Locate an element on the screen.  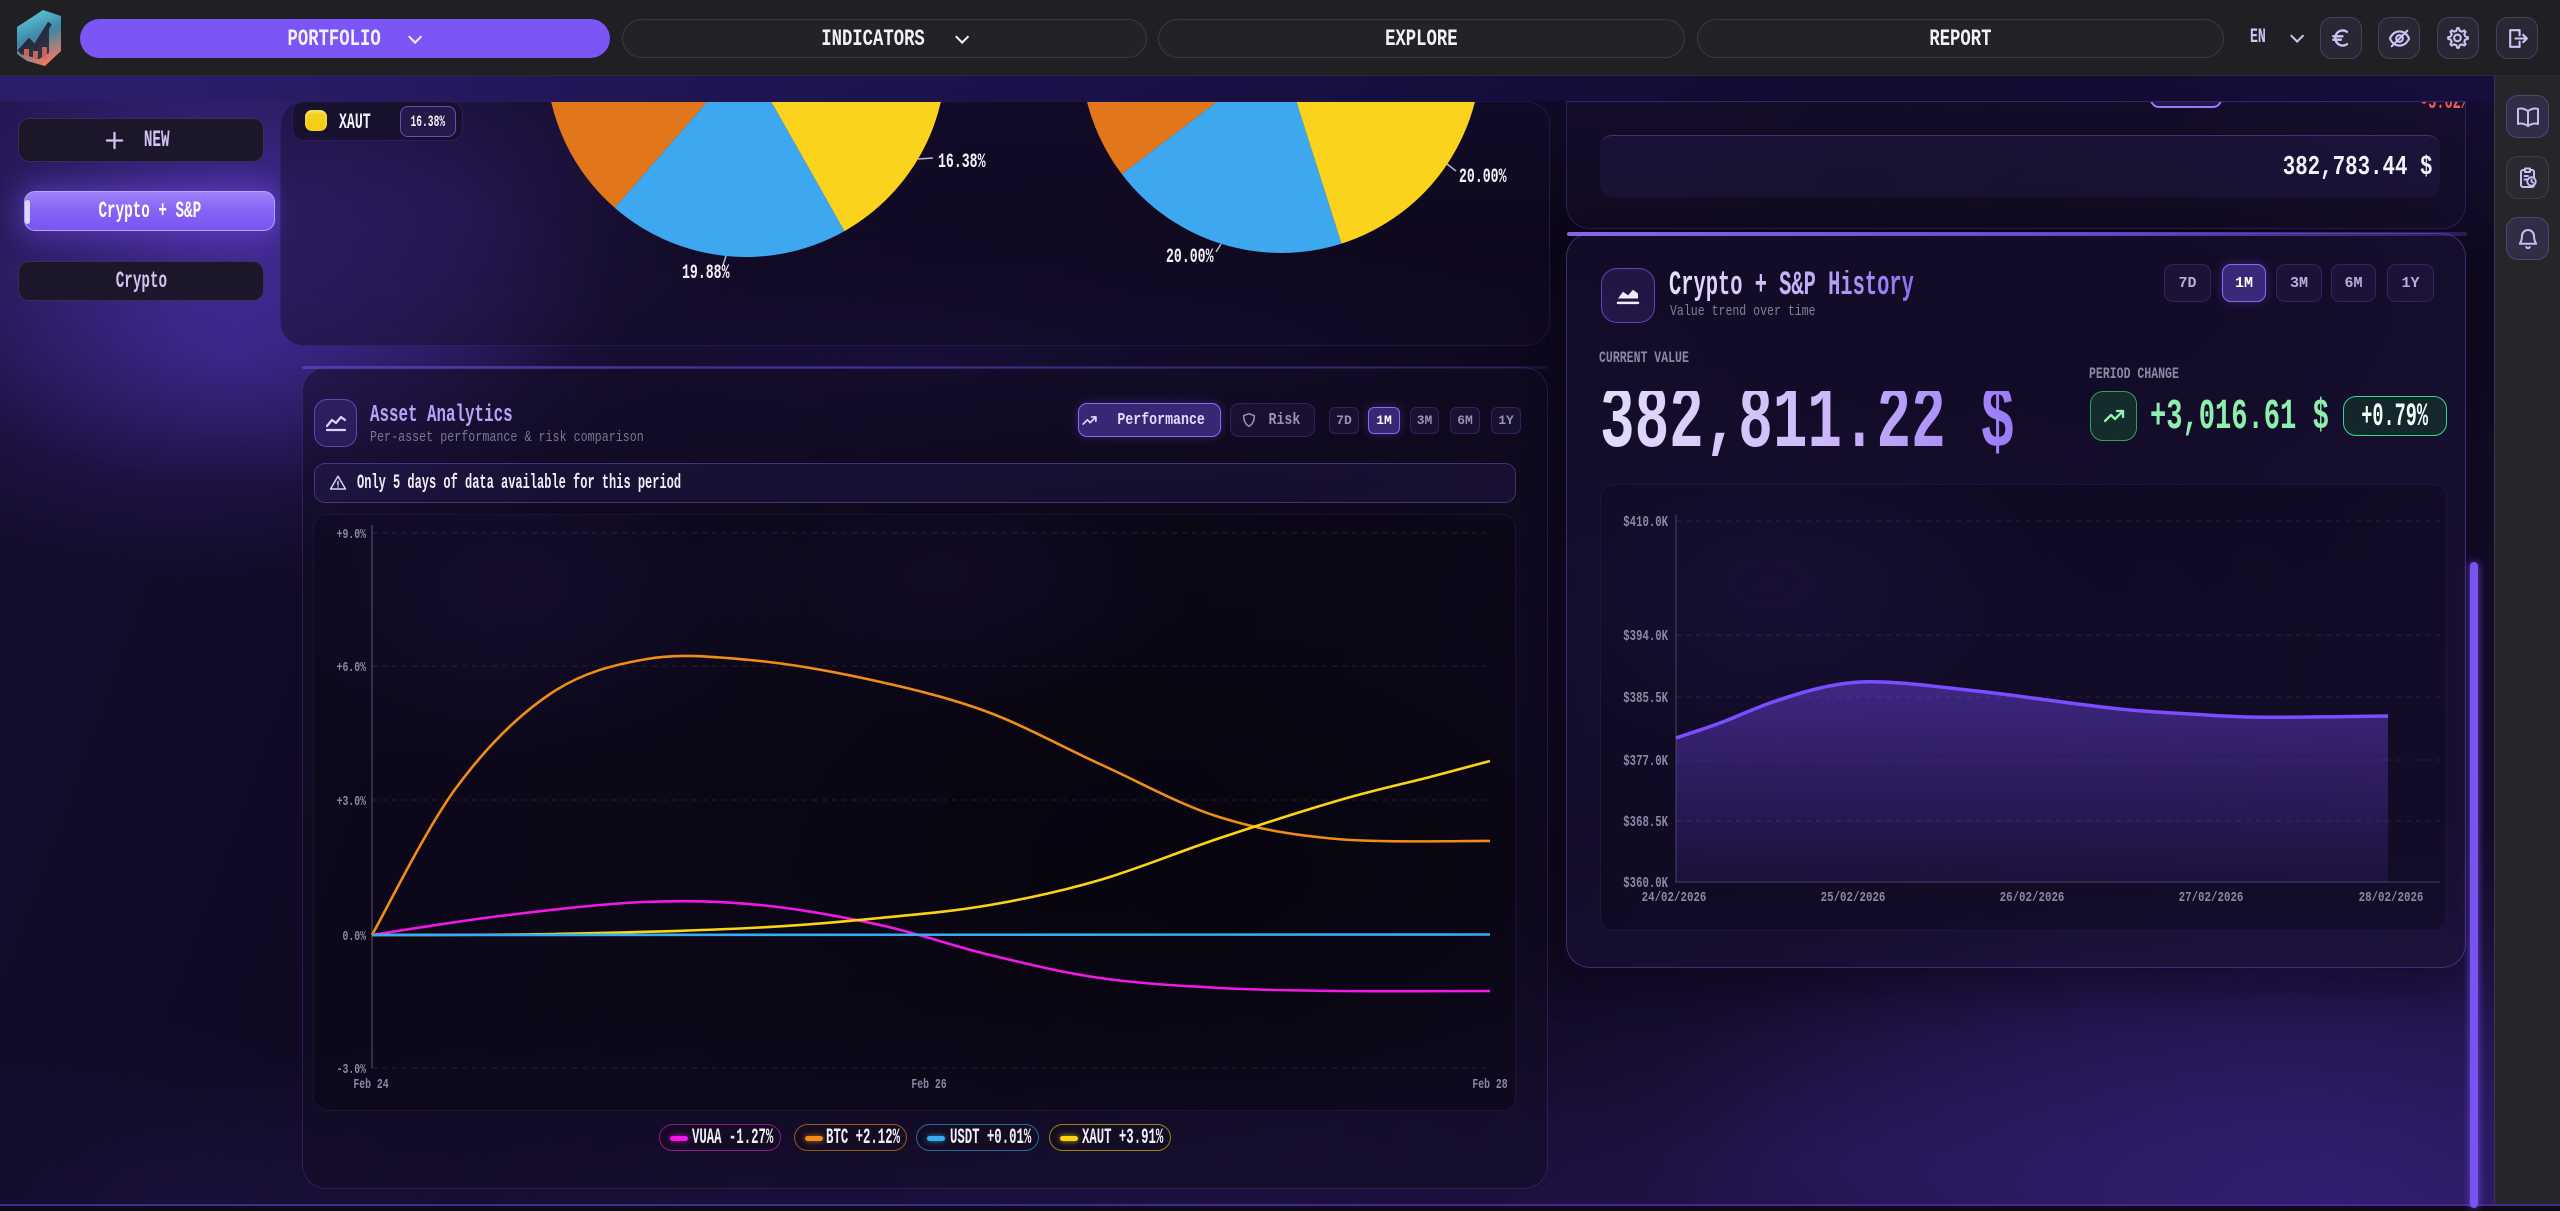
svg-text: +9.0% is located at coordinates (352, 534).